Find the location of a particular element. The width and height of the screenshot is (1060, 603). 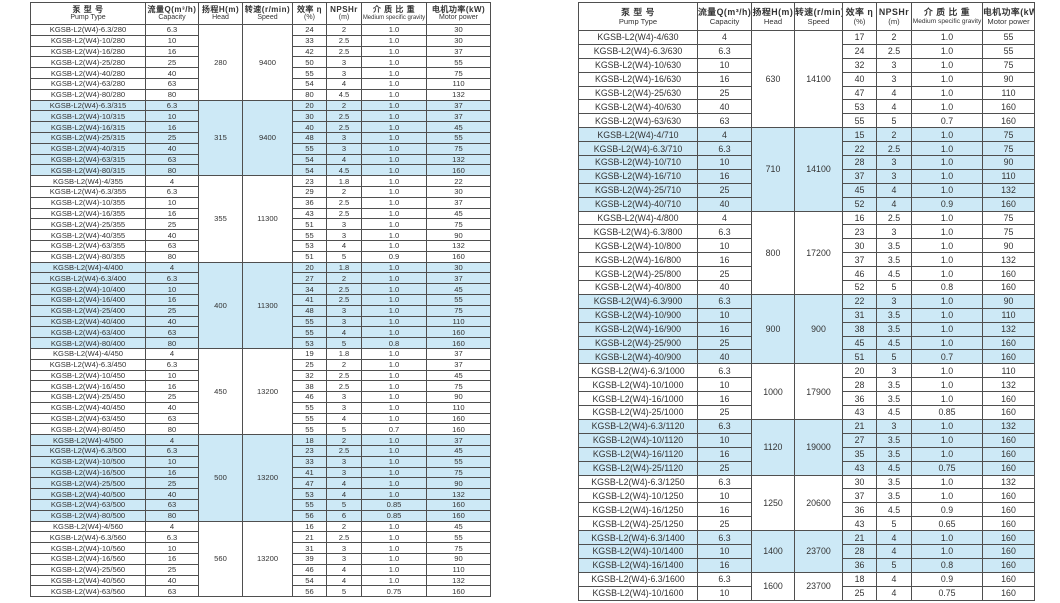

cell-pump-type: KGSB-L2(W4)-63/560 is located at coordinates (88, 591).